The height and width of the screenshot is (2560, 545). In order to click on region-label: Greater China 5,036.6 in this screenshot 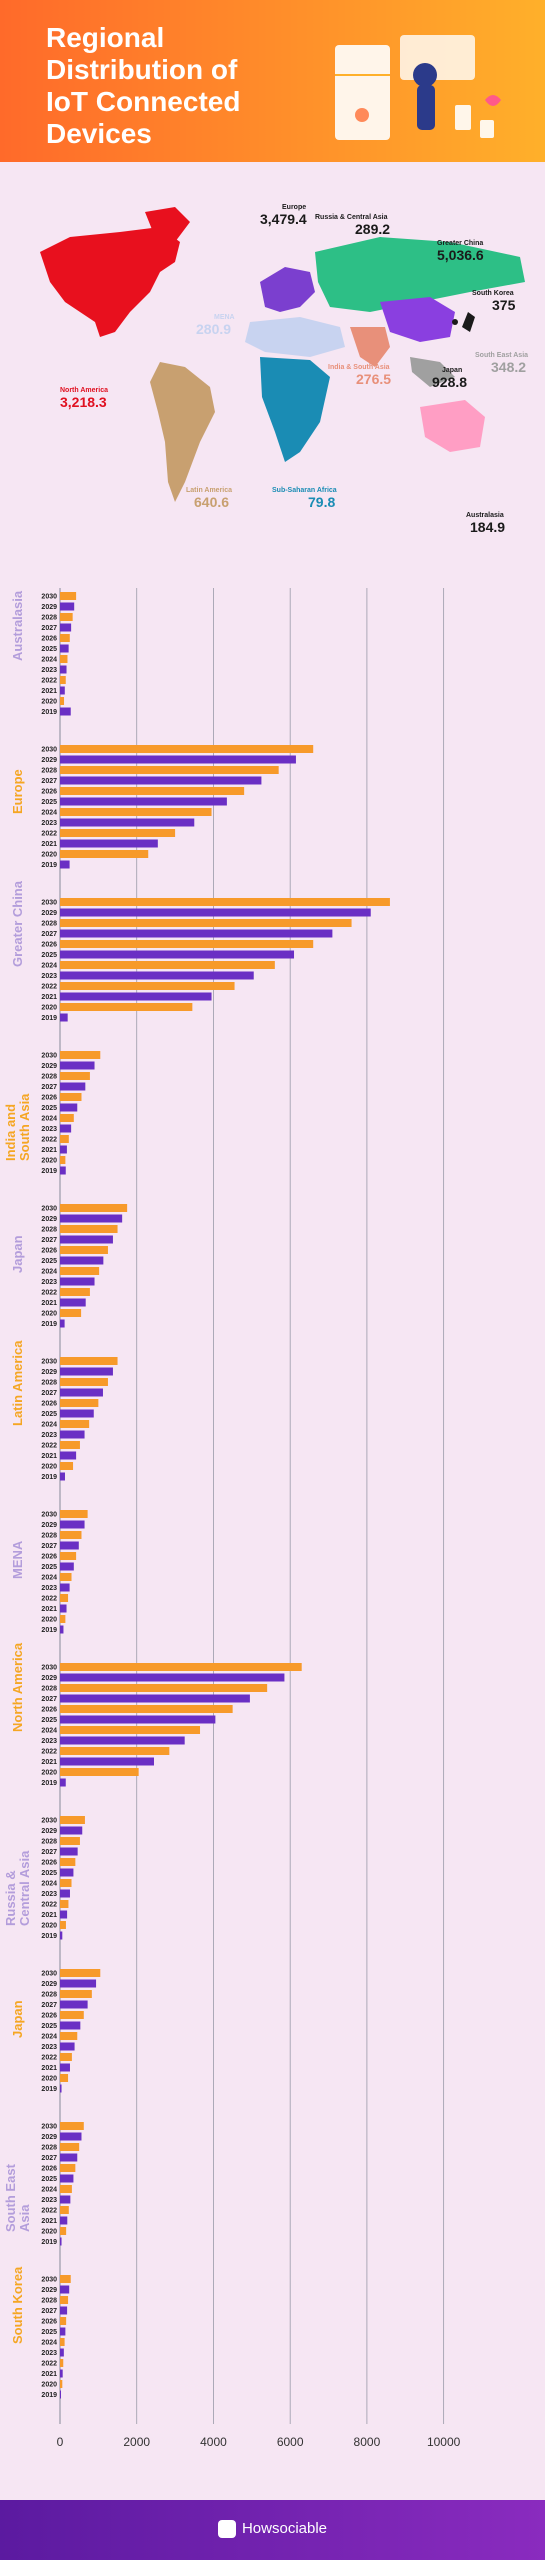, I will do `click(460, 251)`.